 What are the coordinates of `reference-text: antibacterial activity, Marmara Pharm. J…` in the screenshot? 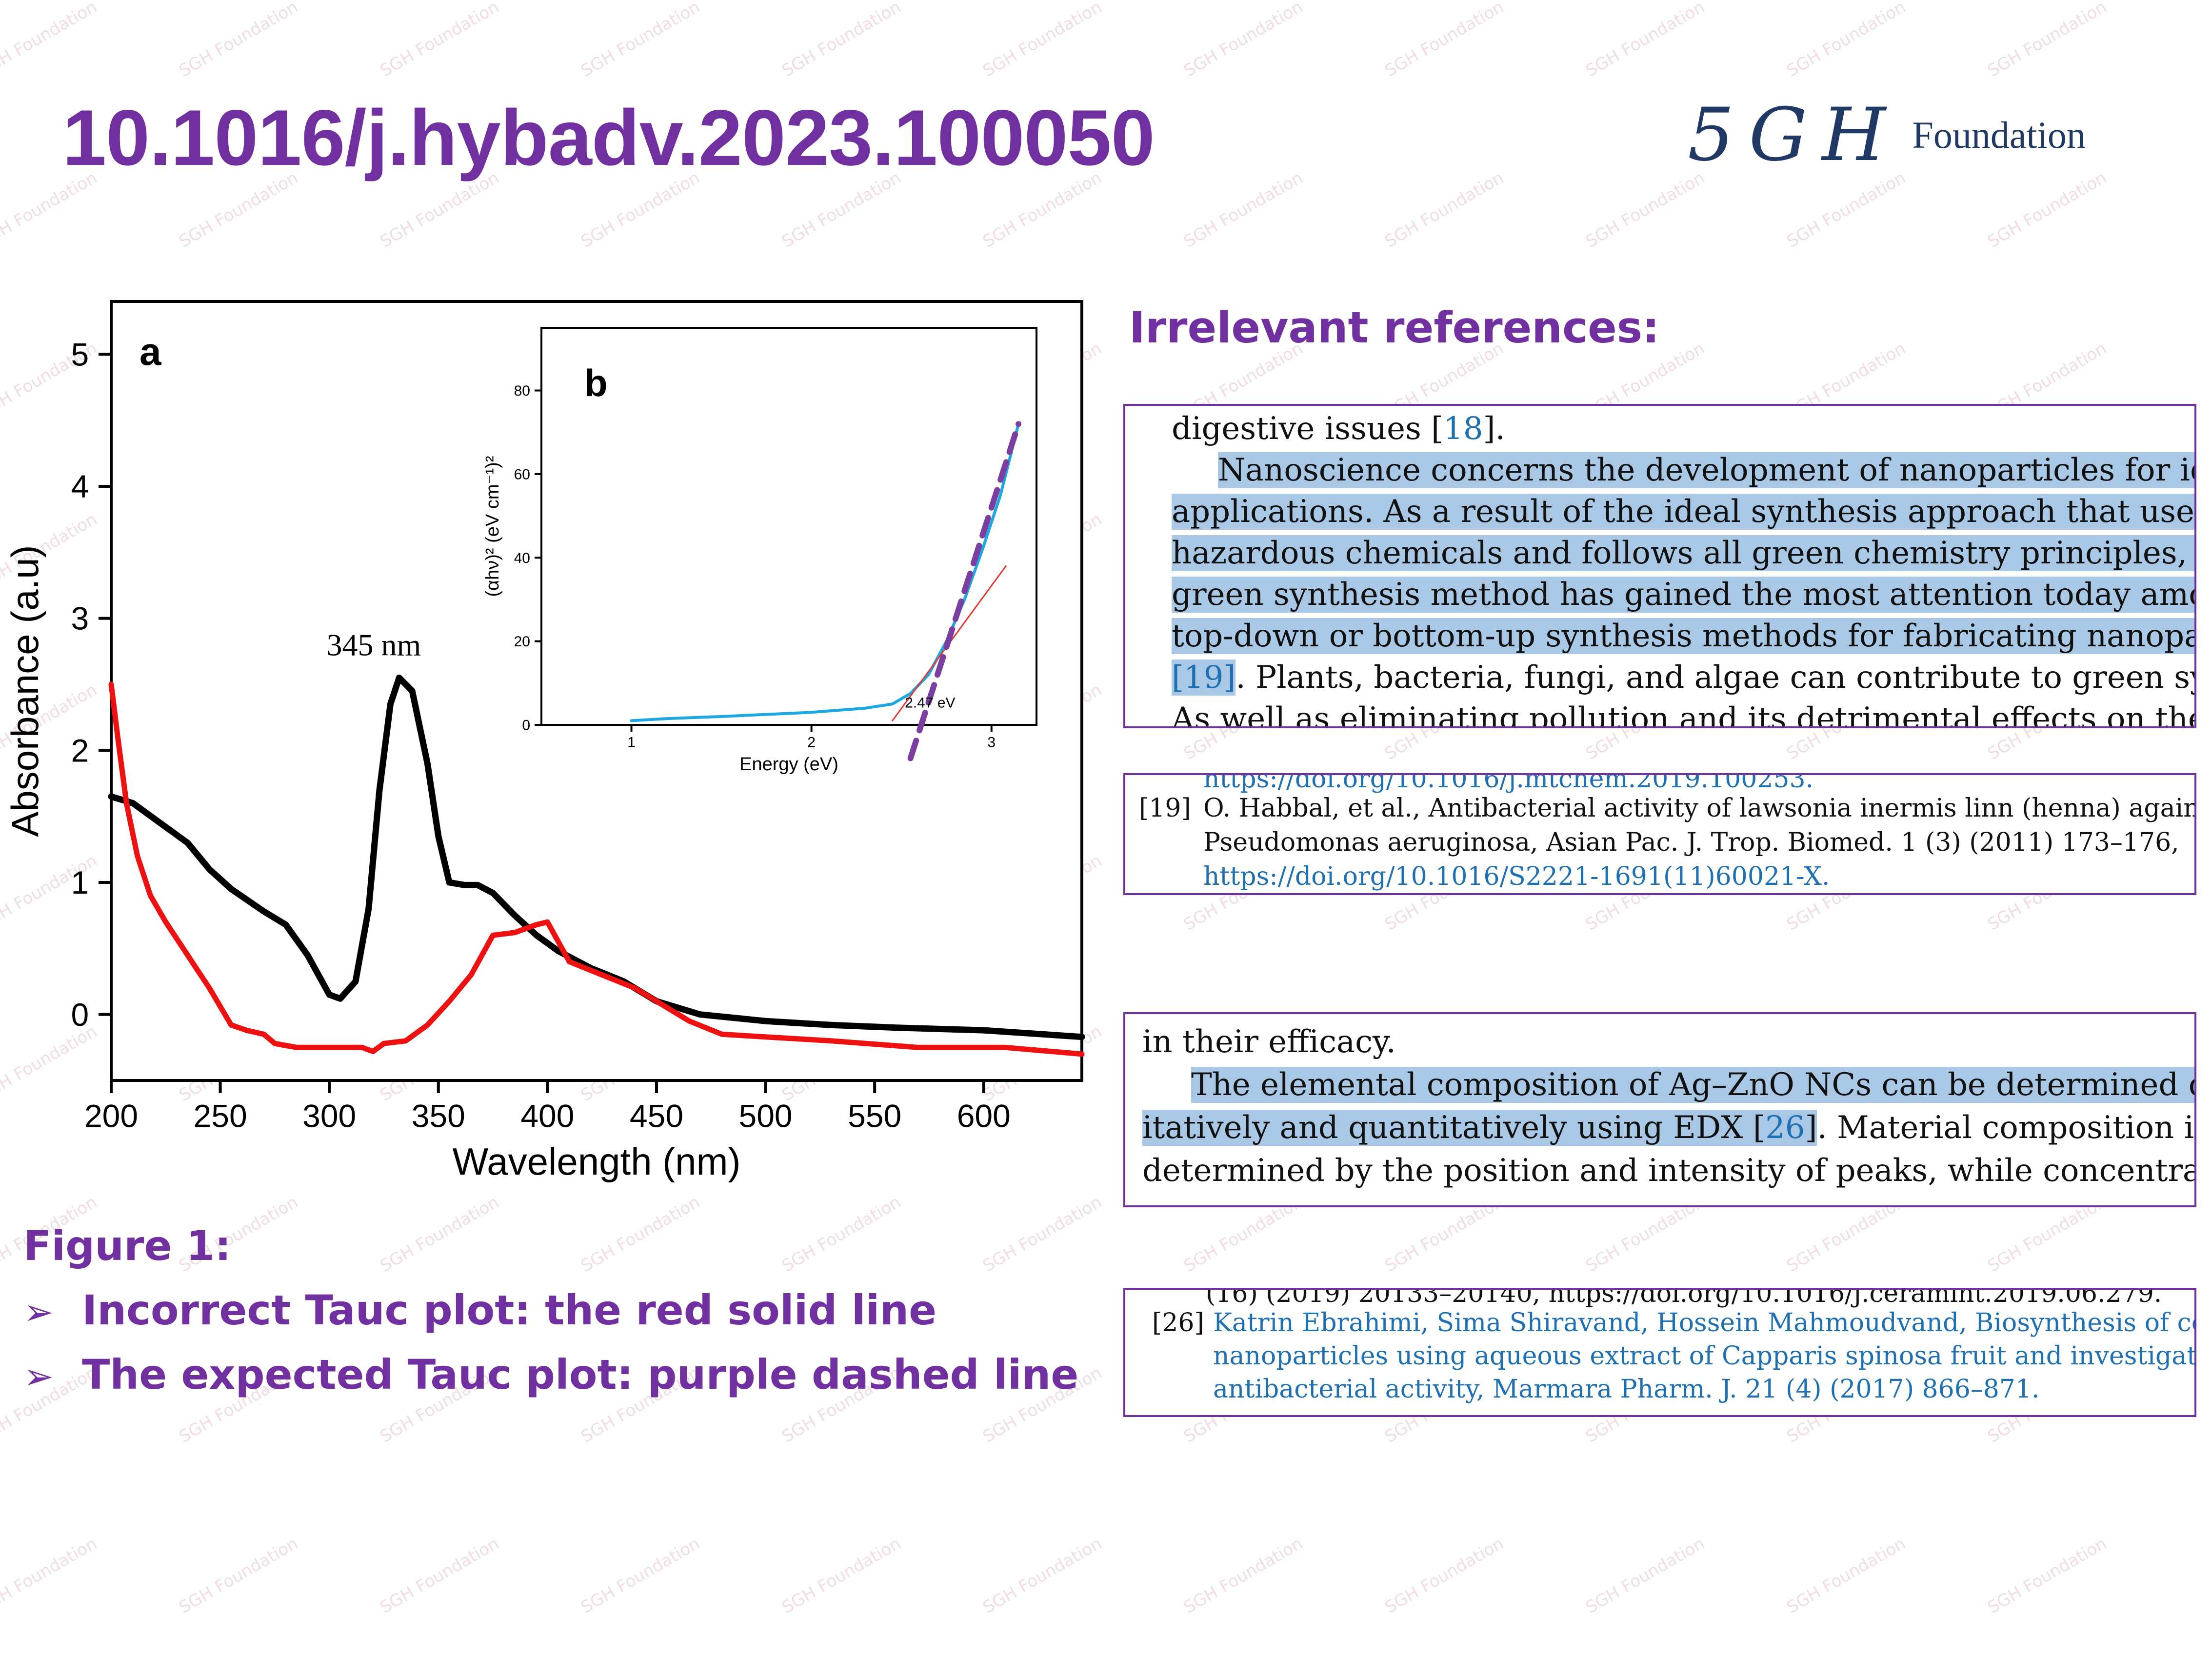 It's located at (1627, 1390).